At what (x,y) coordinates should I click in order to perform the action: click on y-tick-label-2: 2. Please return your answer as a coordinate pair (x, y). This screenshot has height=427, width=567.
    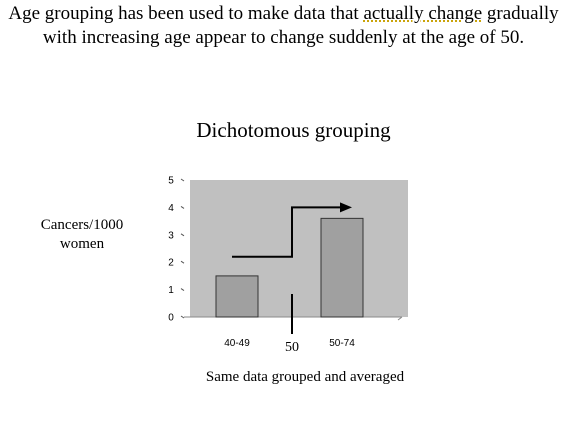
    Looking at the image, I should click on (171, 263).